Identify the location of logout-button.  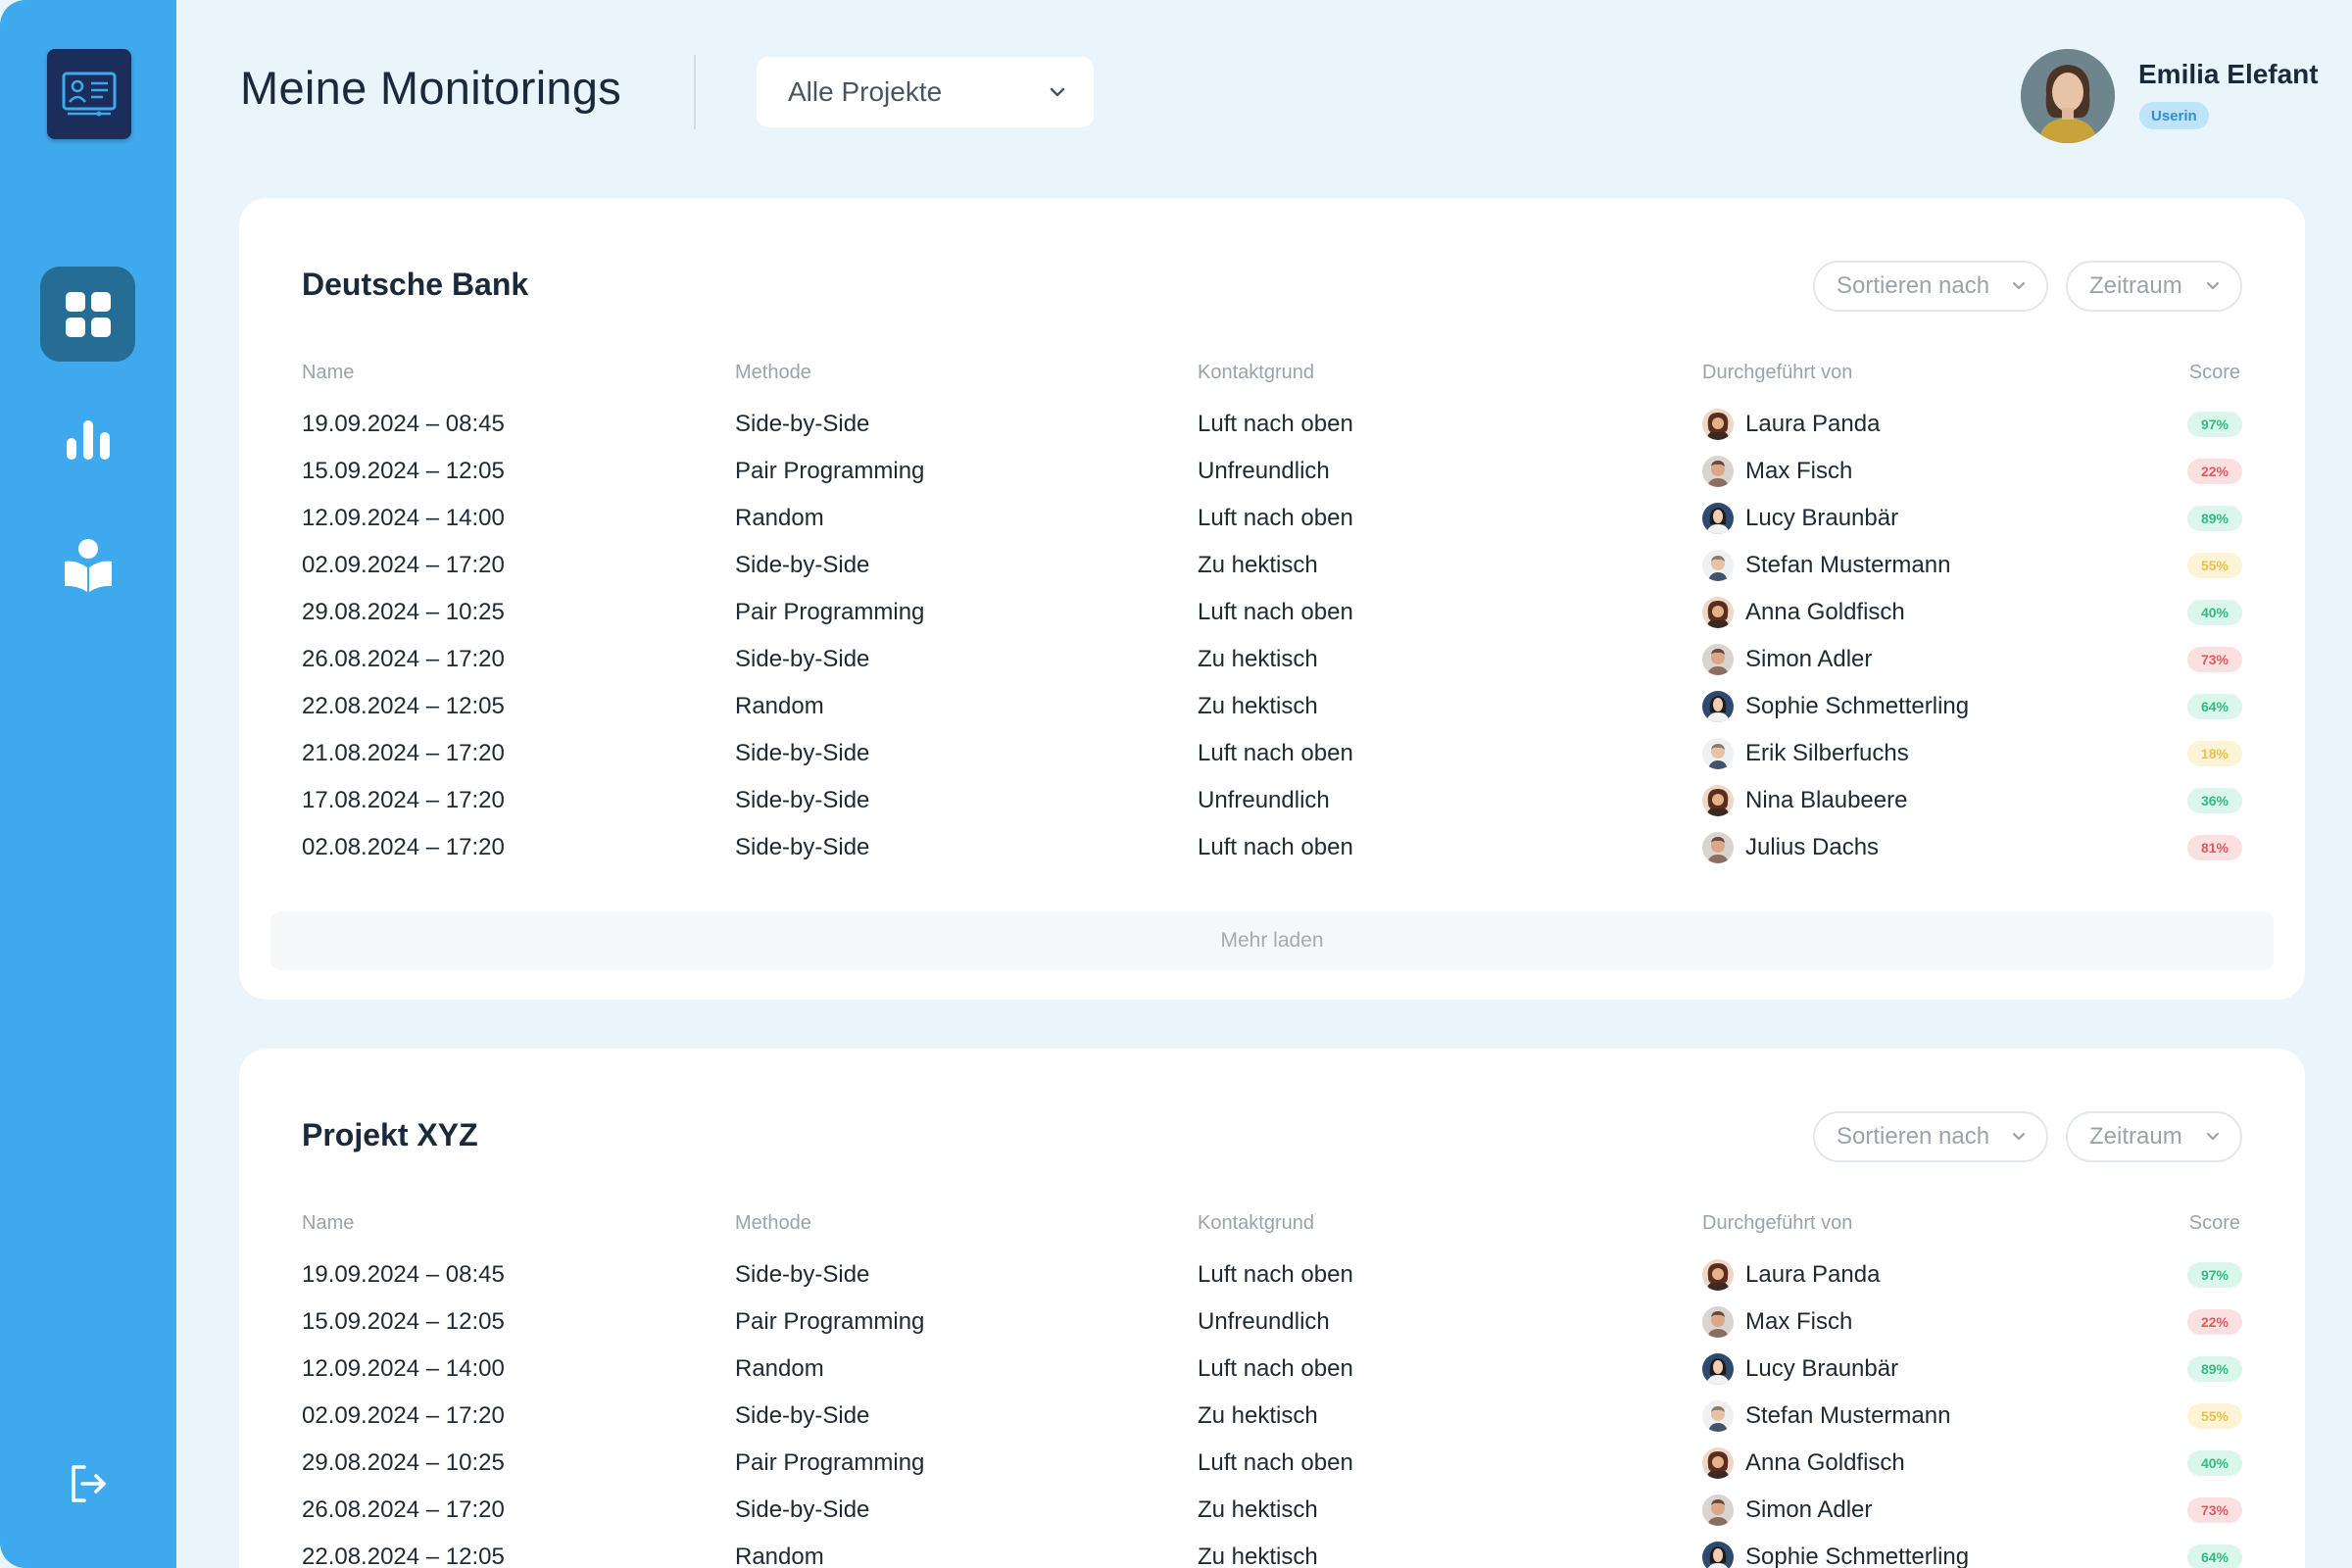
(87, 1483).